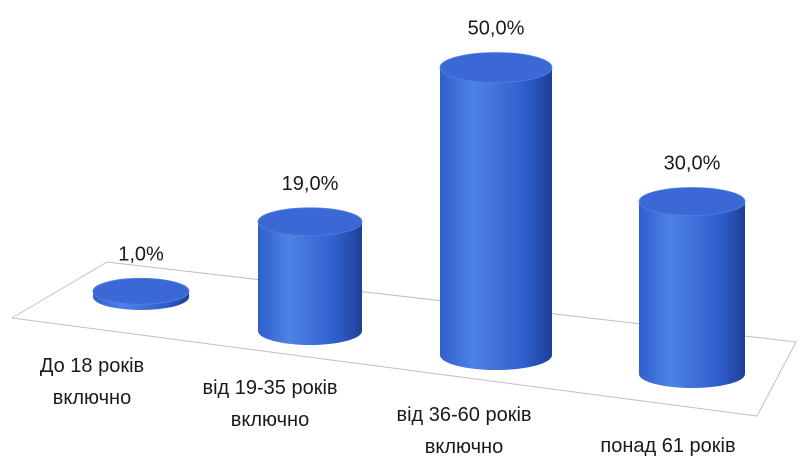 Image resolution: width=799 pixels, height=469 pixels. I want to click on category-label-1-line-1: До 18 років, so click(92, 366).